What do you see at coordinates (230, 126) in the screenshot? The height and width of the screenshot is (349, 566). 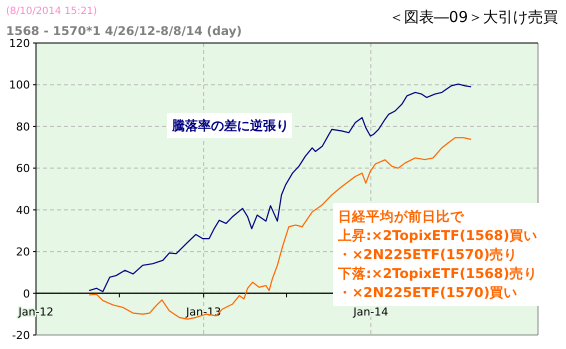 I see `text: 騰落率の差に逆張り` at bounding box center [230, 126].